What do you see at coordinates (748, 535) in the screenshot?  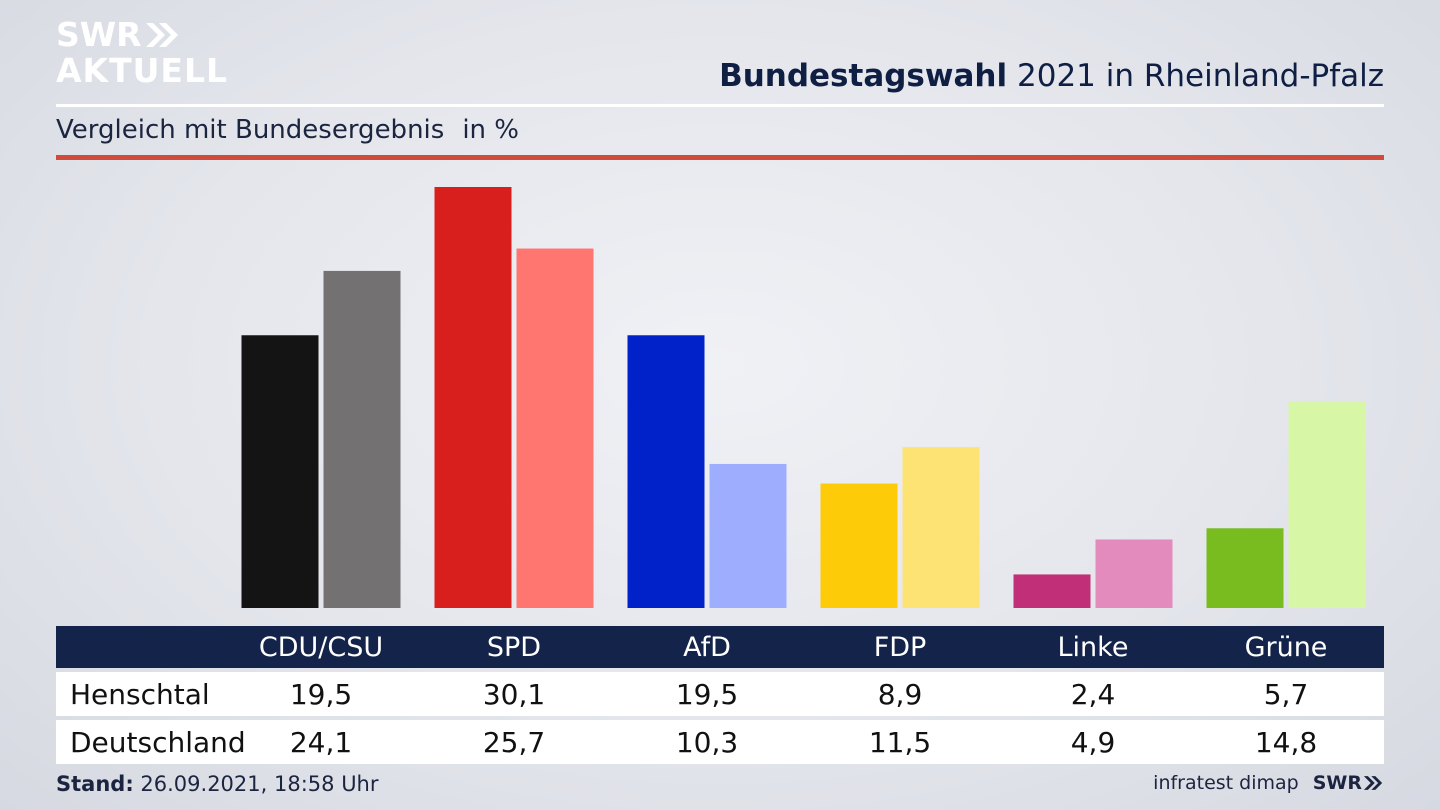 I see `bar-afd-deutschland` at bounding box center [748, 535].